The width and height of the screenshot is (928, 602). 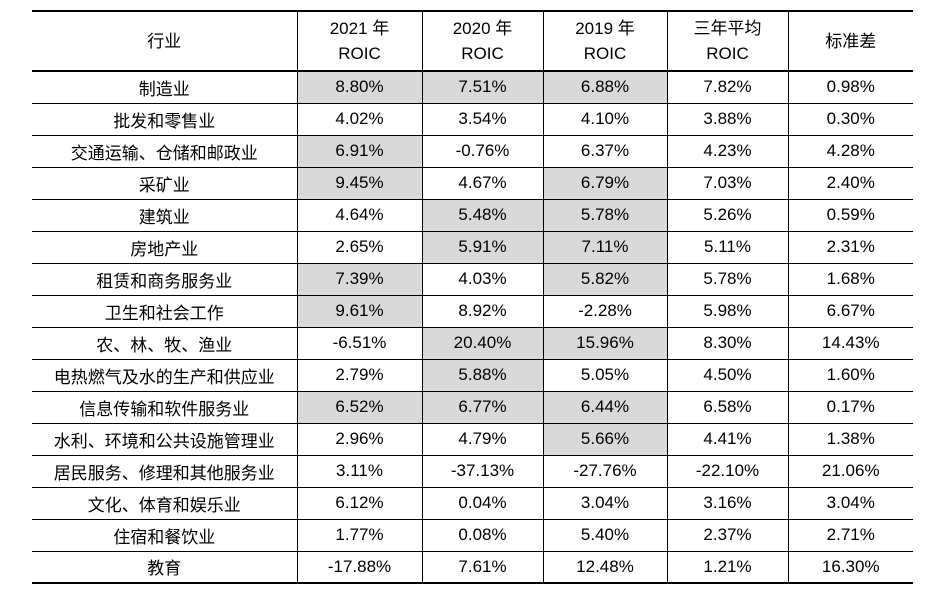 I want to click on value-cell-roic_2021: 9.45%, so click(x=359, y=183).